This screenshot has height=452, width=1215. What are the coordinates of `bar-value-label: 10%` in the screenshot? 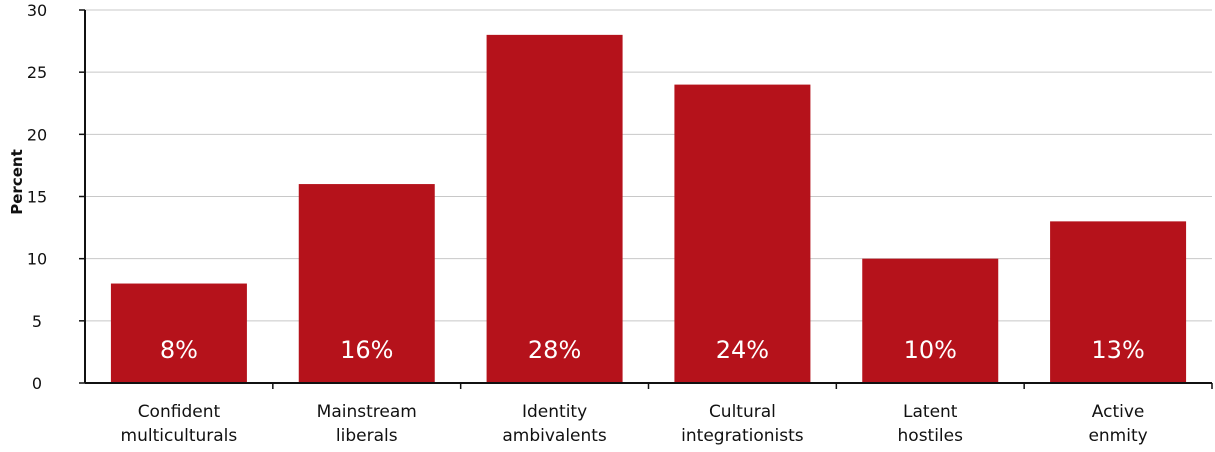 It's located at (930, 350).